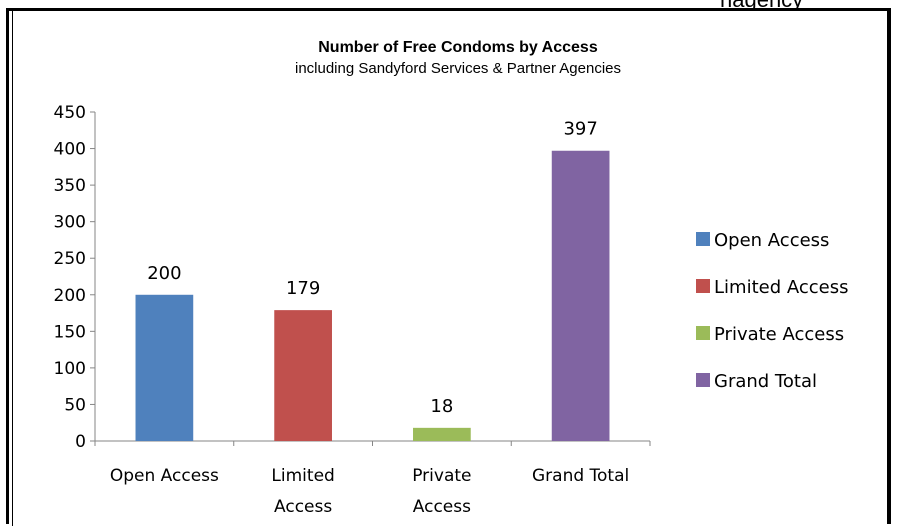 The width and height of the screenshot is (899, 526). Describe the element at coordinates (302, 476) in the screenshot. I see `x-category-label-line: Limited` at that location.